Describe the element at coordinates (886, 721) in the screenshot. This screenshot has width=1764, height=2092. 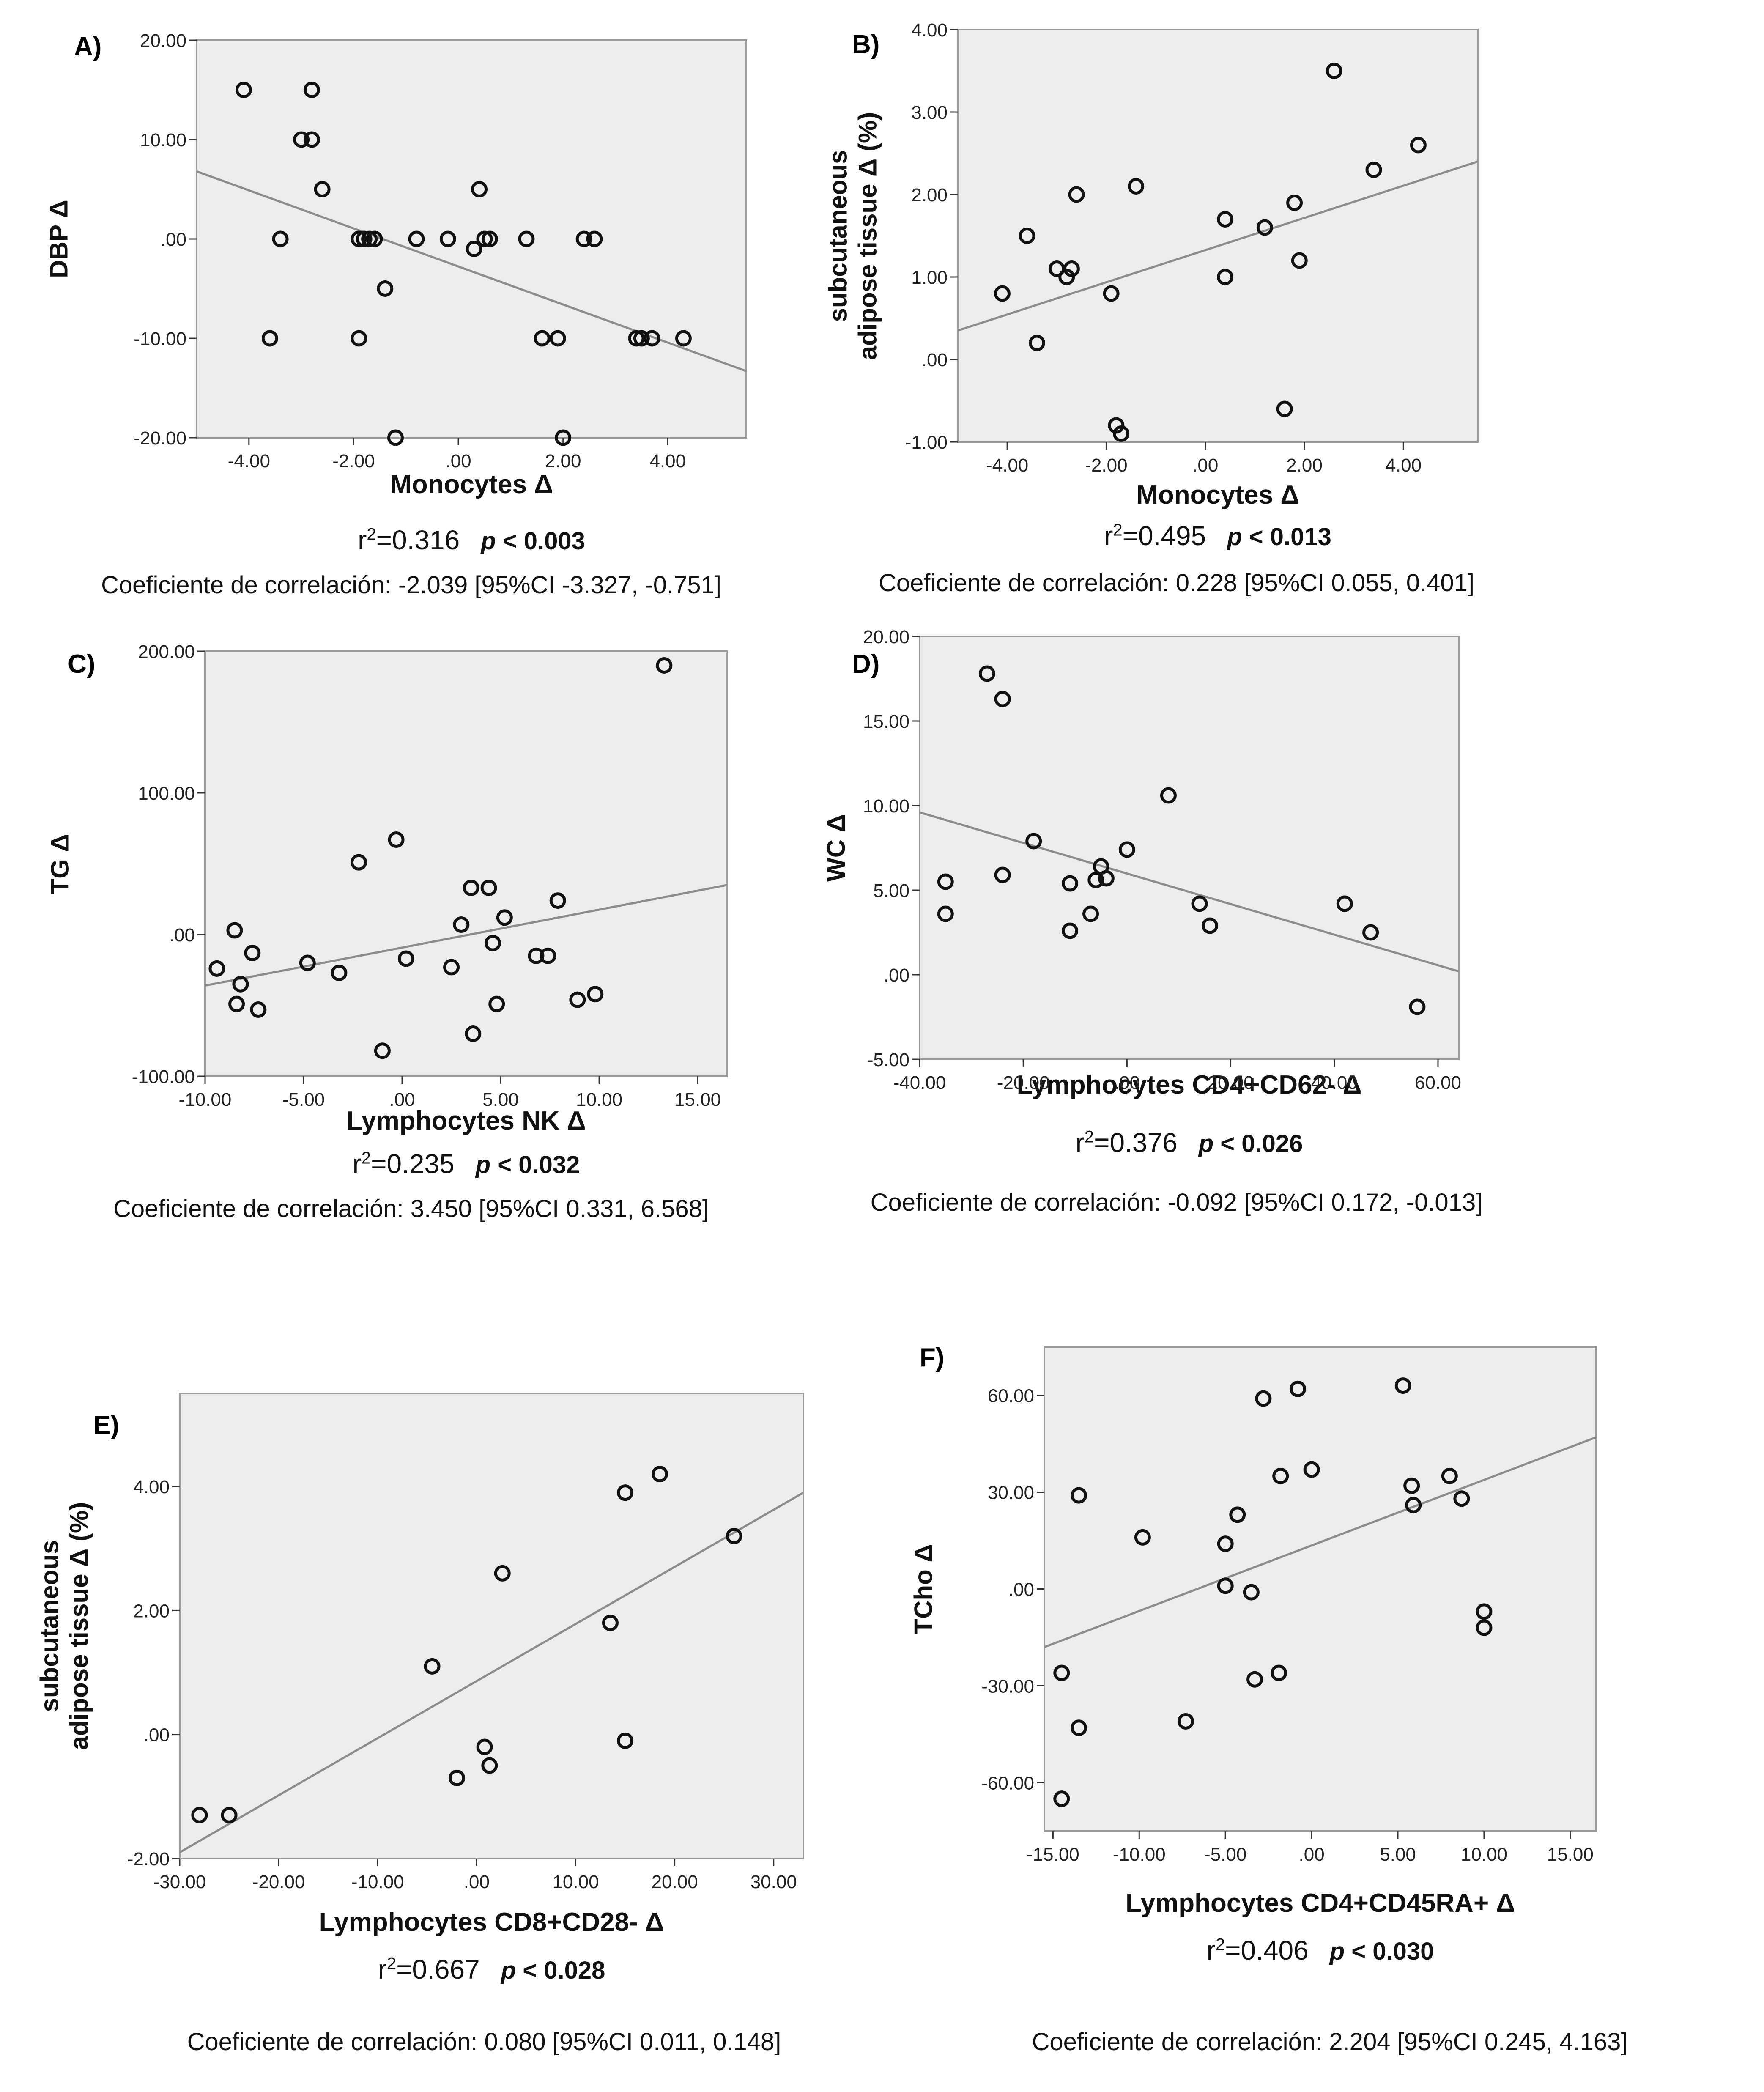
I see `y-tick-label: 15.00` at that location.